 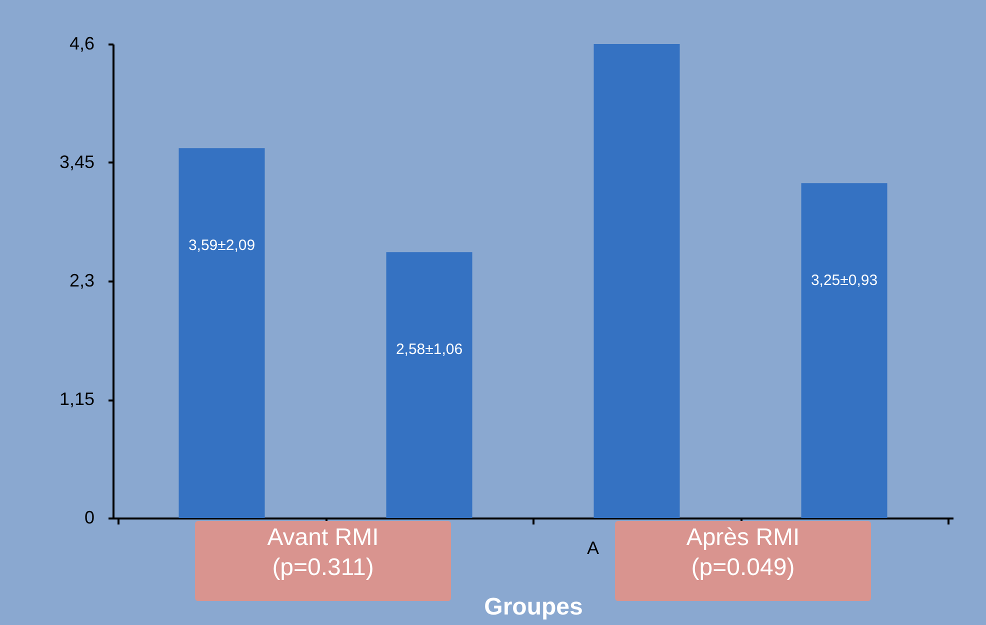 What do you see at coordinates (844, 281) in the screenshot?
I see `data-label: 3,25±0,93` at bounding box center [844, 281].